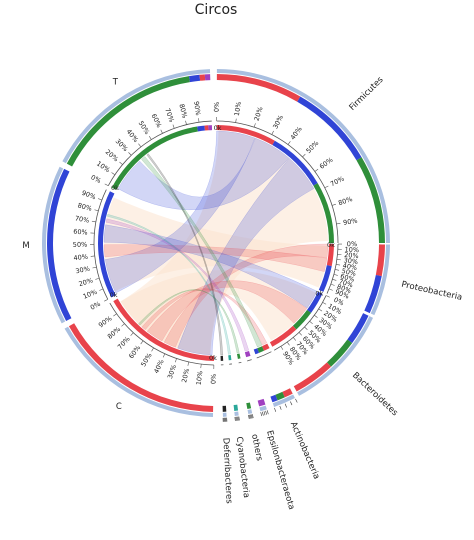 This screenshot has height=540, width=474. What do you see at coordinates (215, 258) in the screenshot?
I see `link-proteobacteria-m` at bounding box center [215, 258].